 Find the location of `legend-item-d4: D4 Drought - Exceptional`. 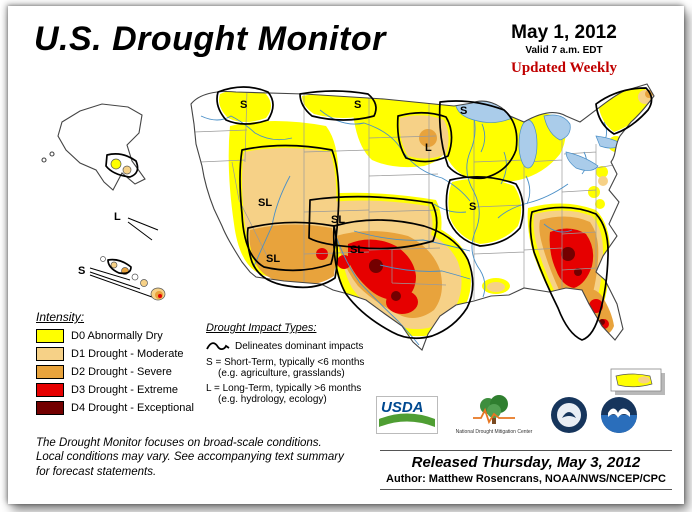

legend-item-d4: D4 Drought - Exceptional is located at coordinates (123, 408).